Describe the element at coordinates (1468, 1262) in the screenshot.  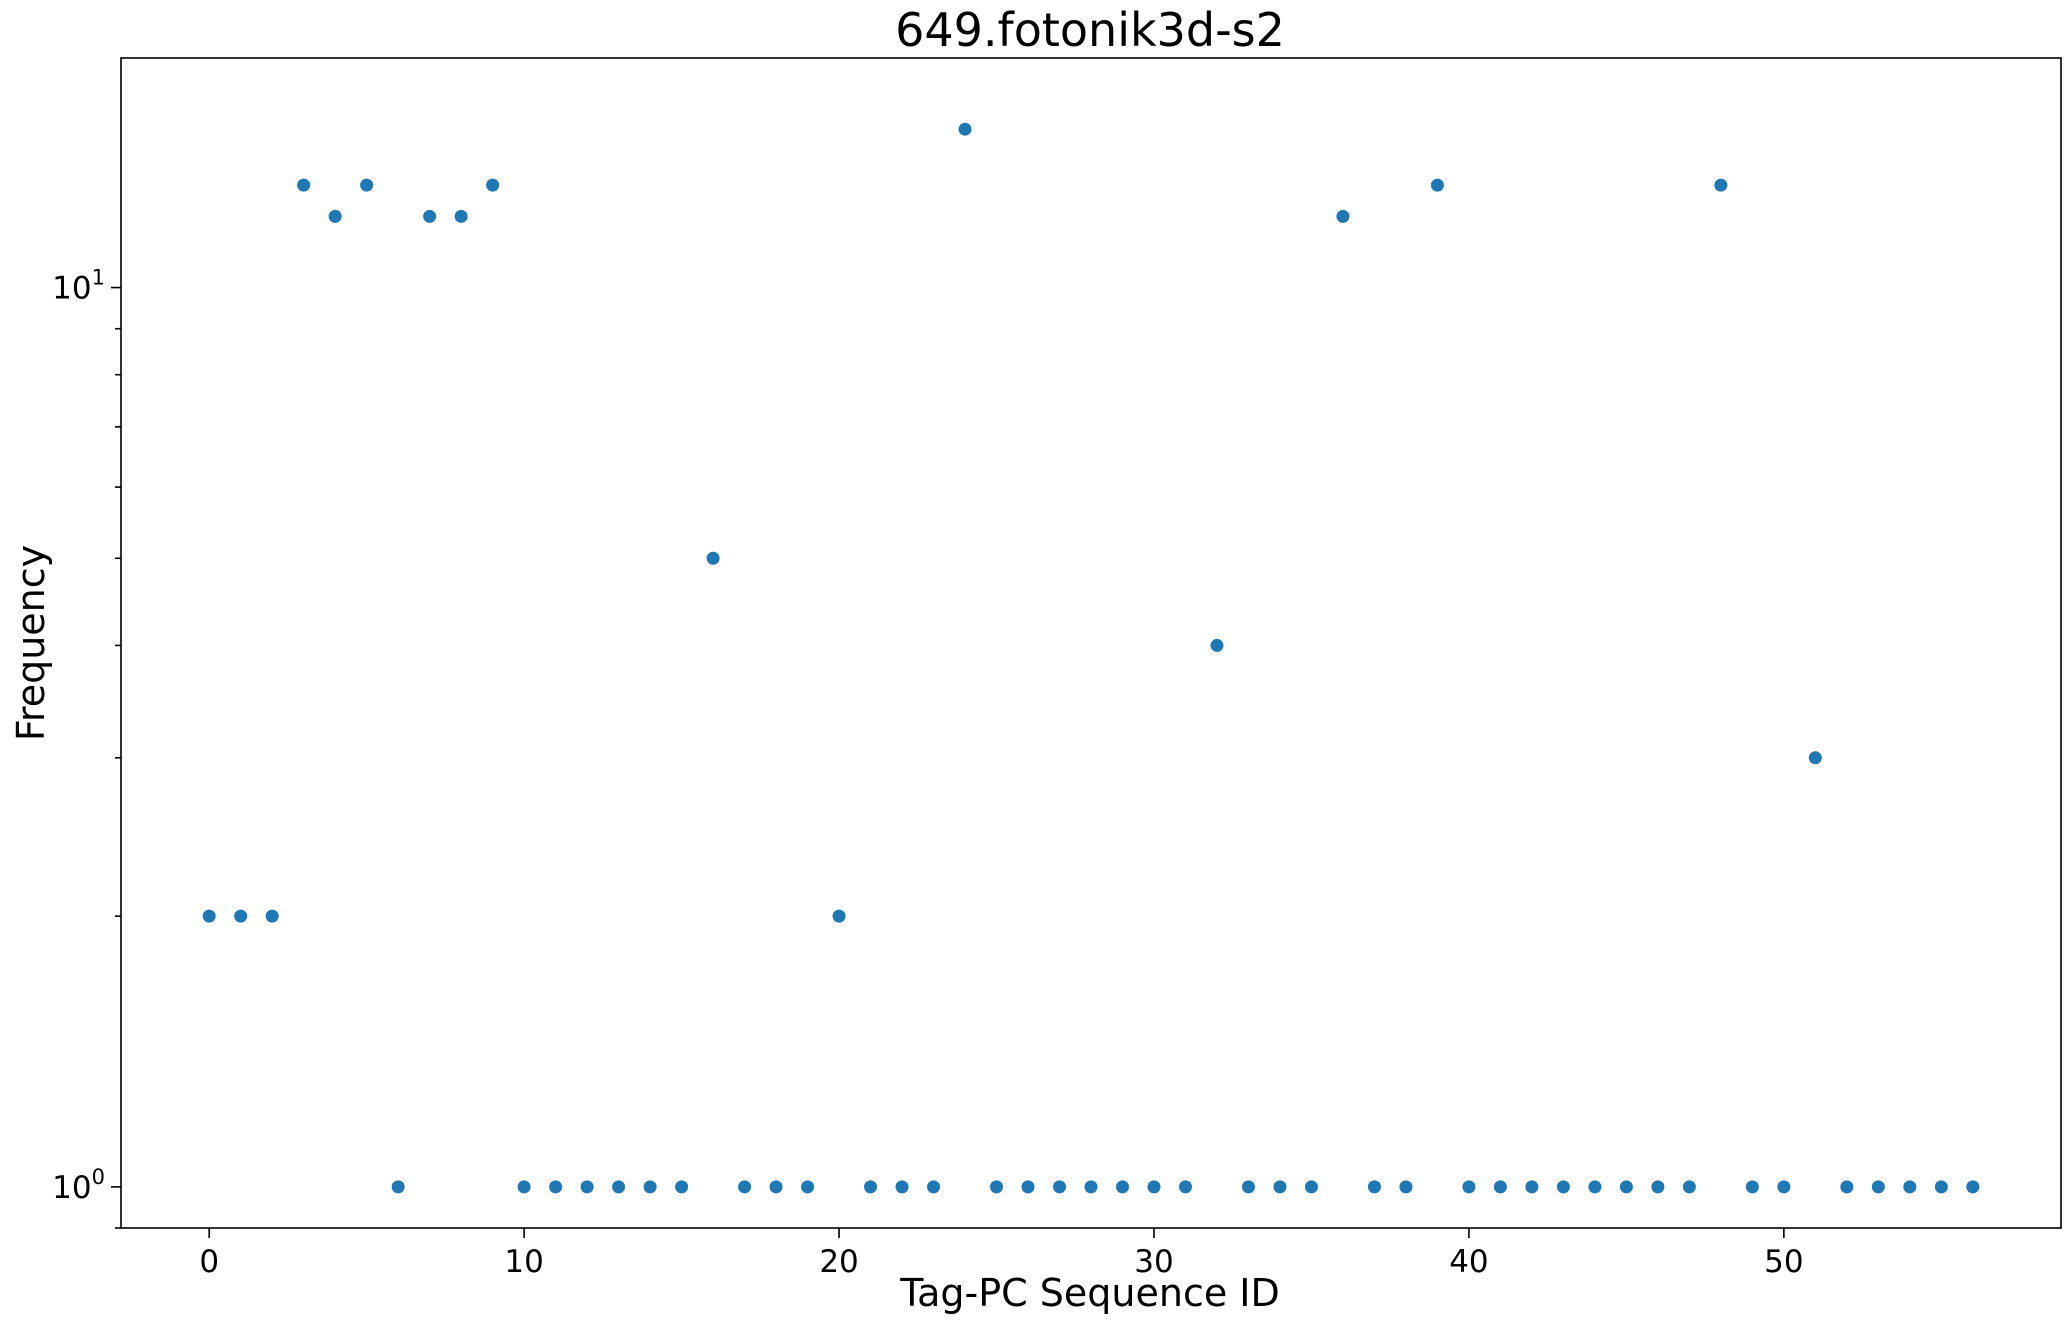
I see `x-tick-label: 40` at that location.